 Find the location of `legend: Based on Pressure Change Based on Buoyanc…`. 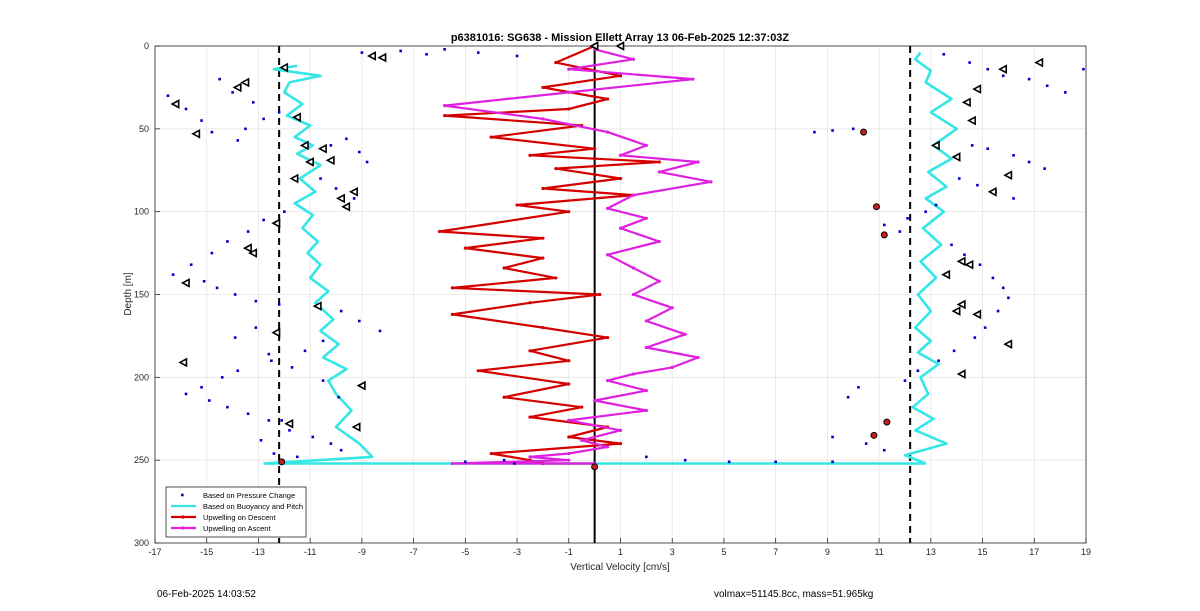

legend: Based on Pressure Change Based on Buoyanc… is located at coordinates (236, 512).